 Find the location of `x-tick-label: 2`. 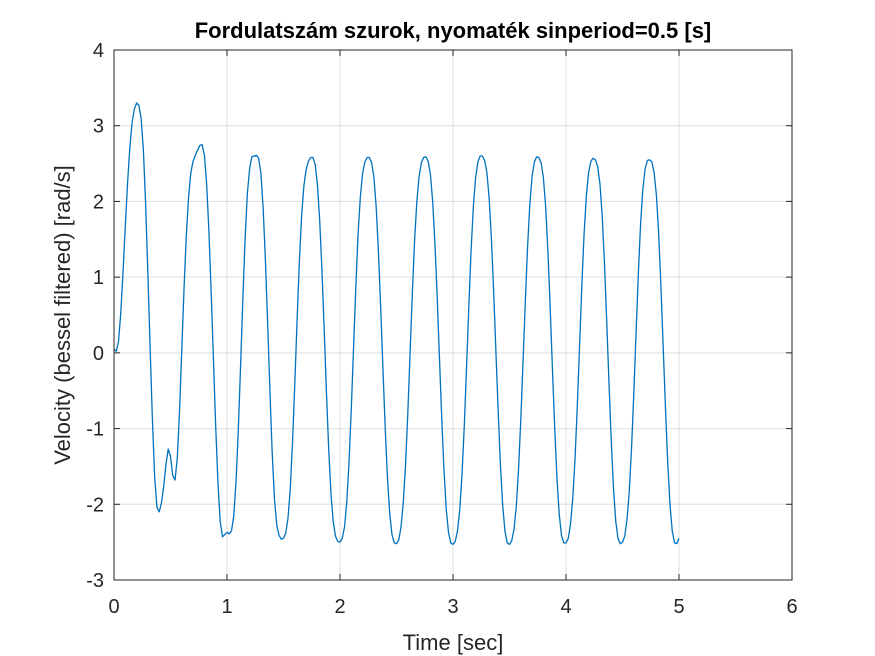

x-tick-label: 2 is located at coordinates (339, 607).